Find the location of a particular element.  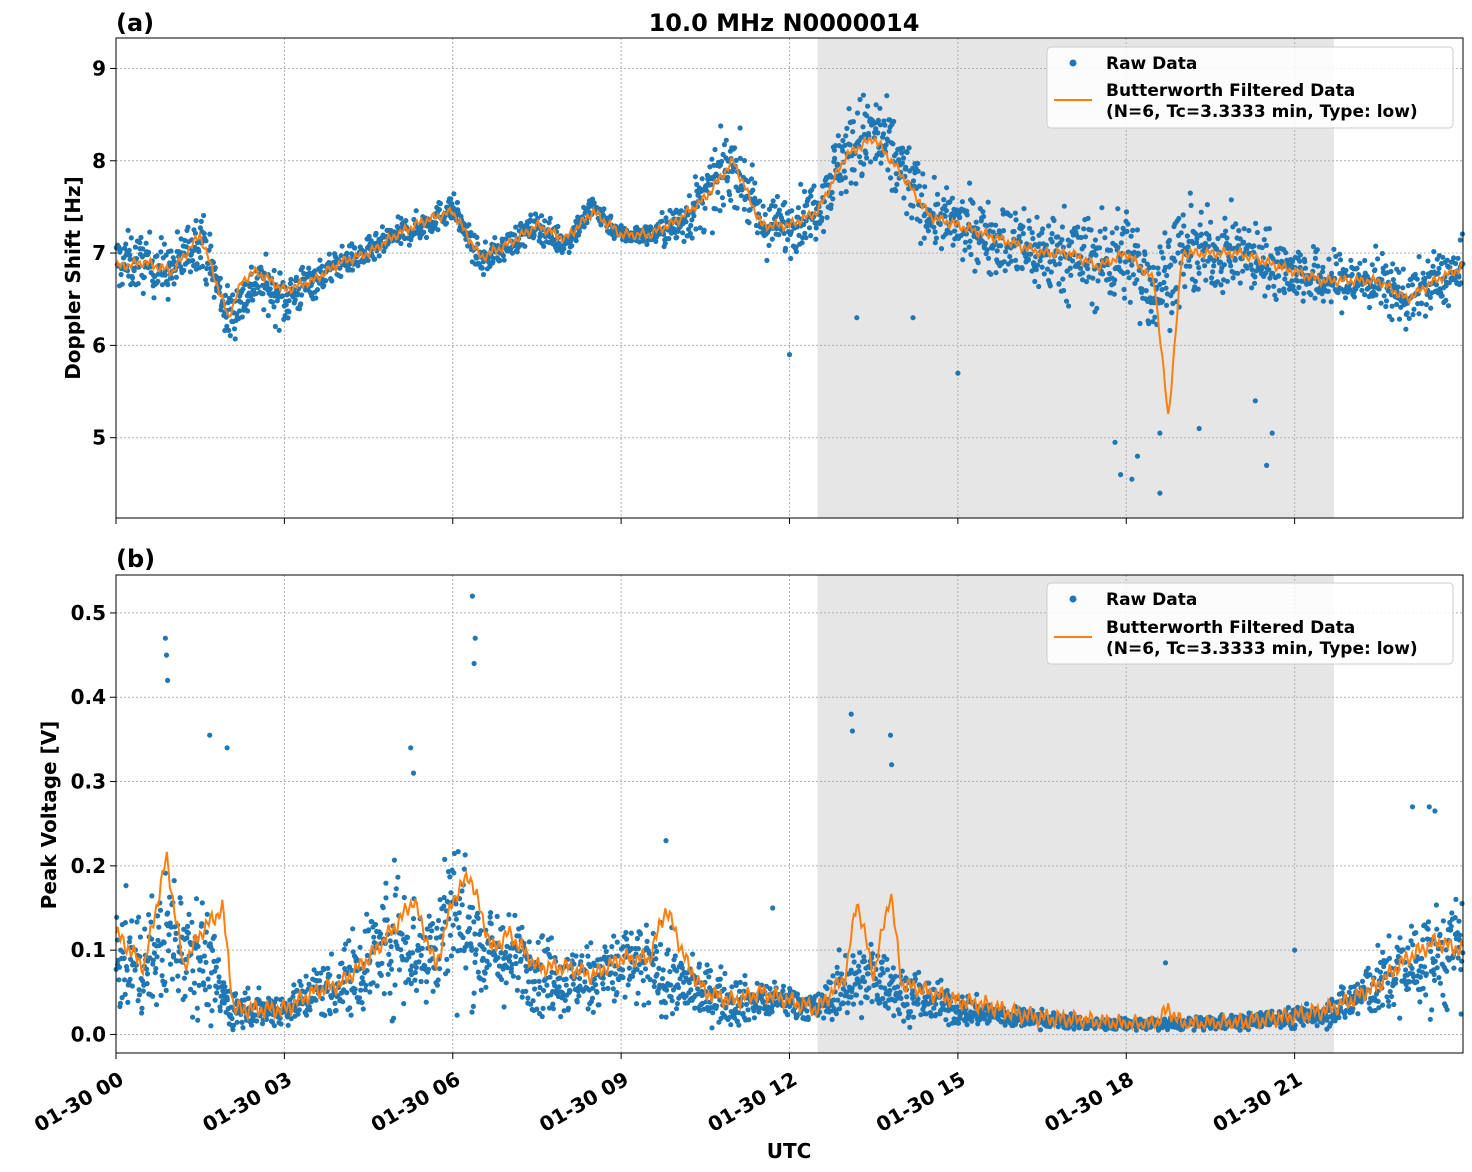

y-tick-label: 5 is located at coordinates (99, 438).